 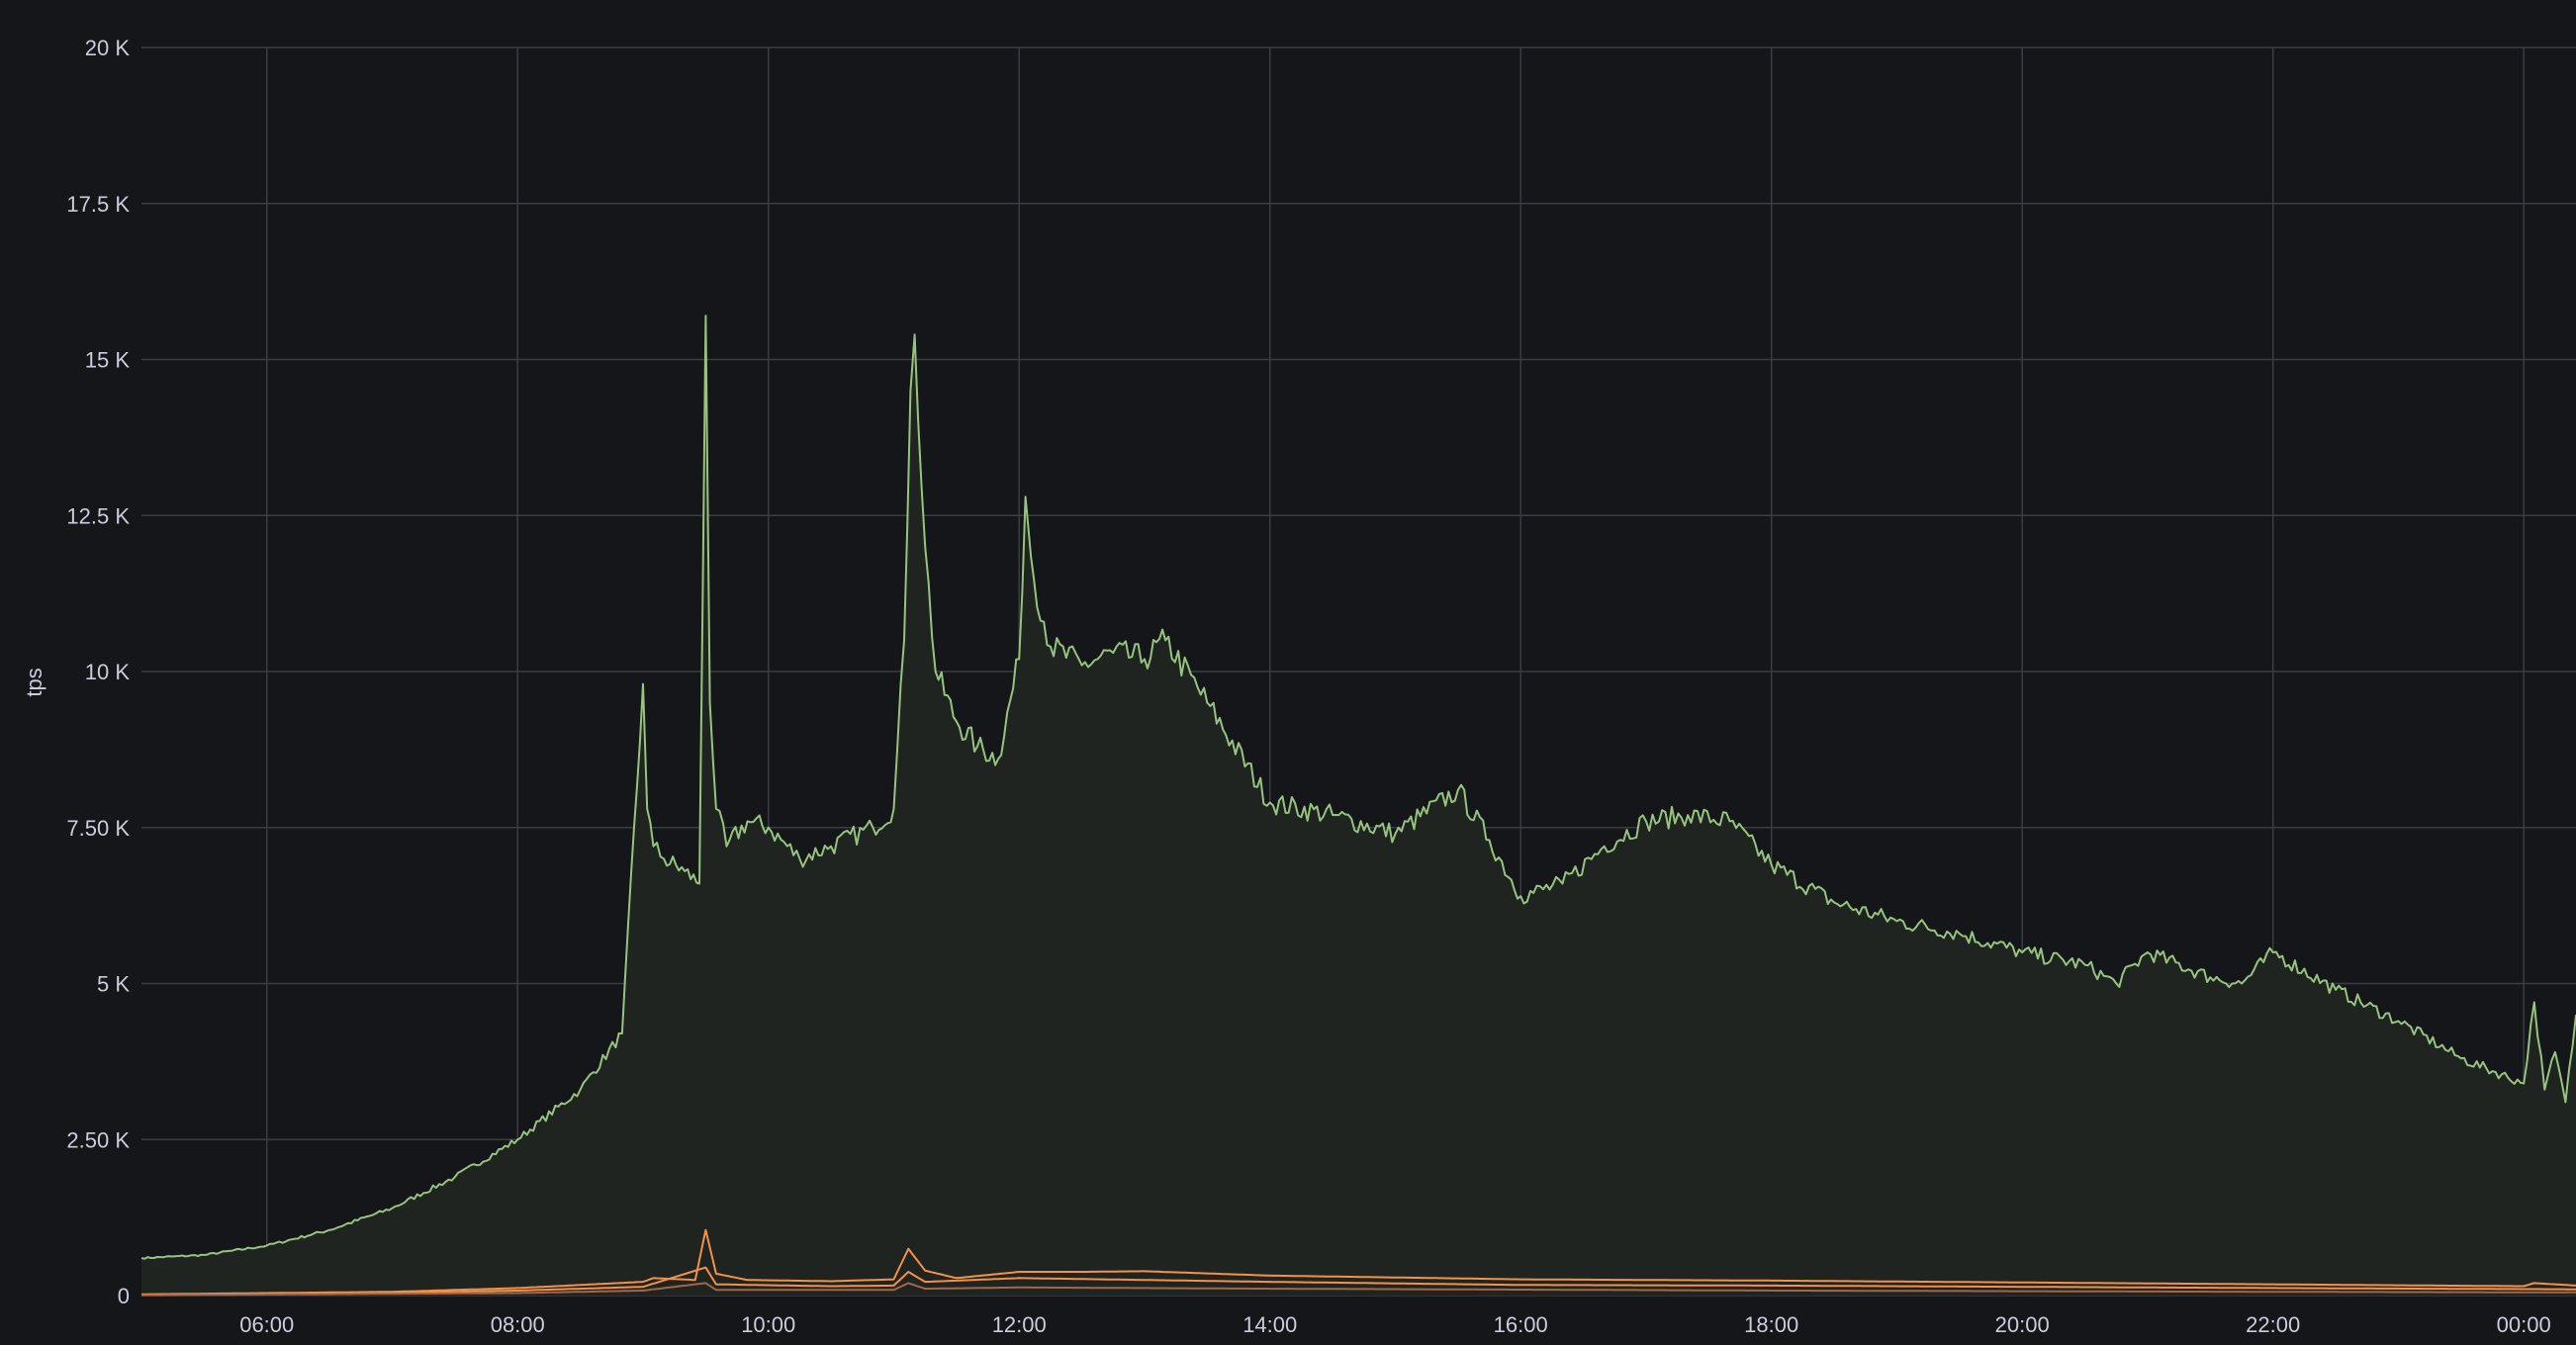 What do you see at coordinates (98, 1139) in the screenshot?
I see `y-tick-label: 2.50 K` at bounding box center [98, 1139].